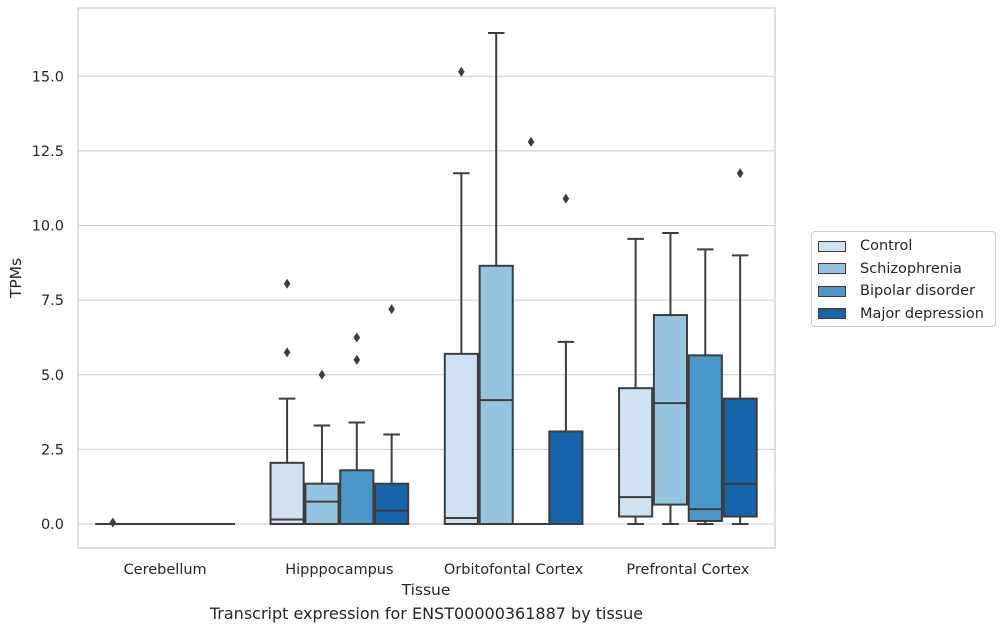  Describe the element at coordinates (514, 570) in the screenshot. I see `x-tick-label: Orbitofontal Cortex` at that location.